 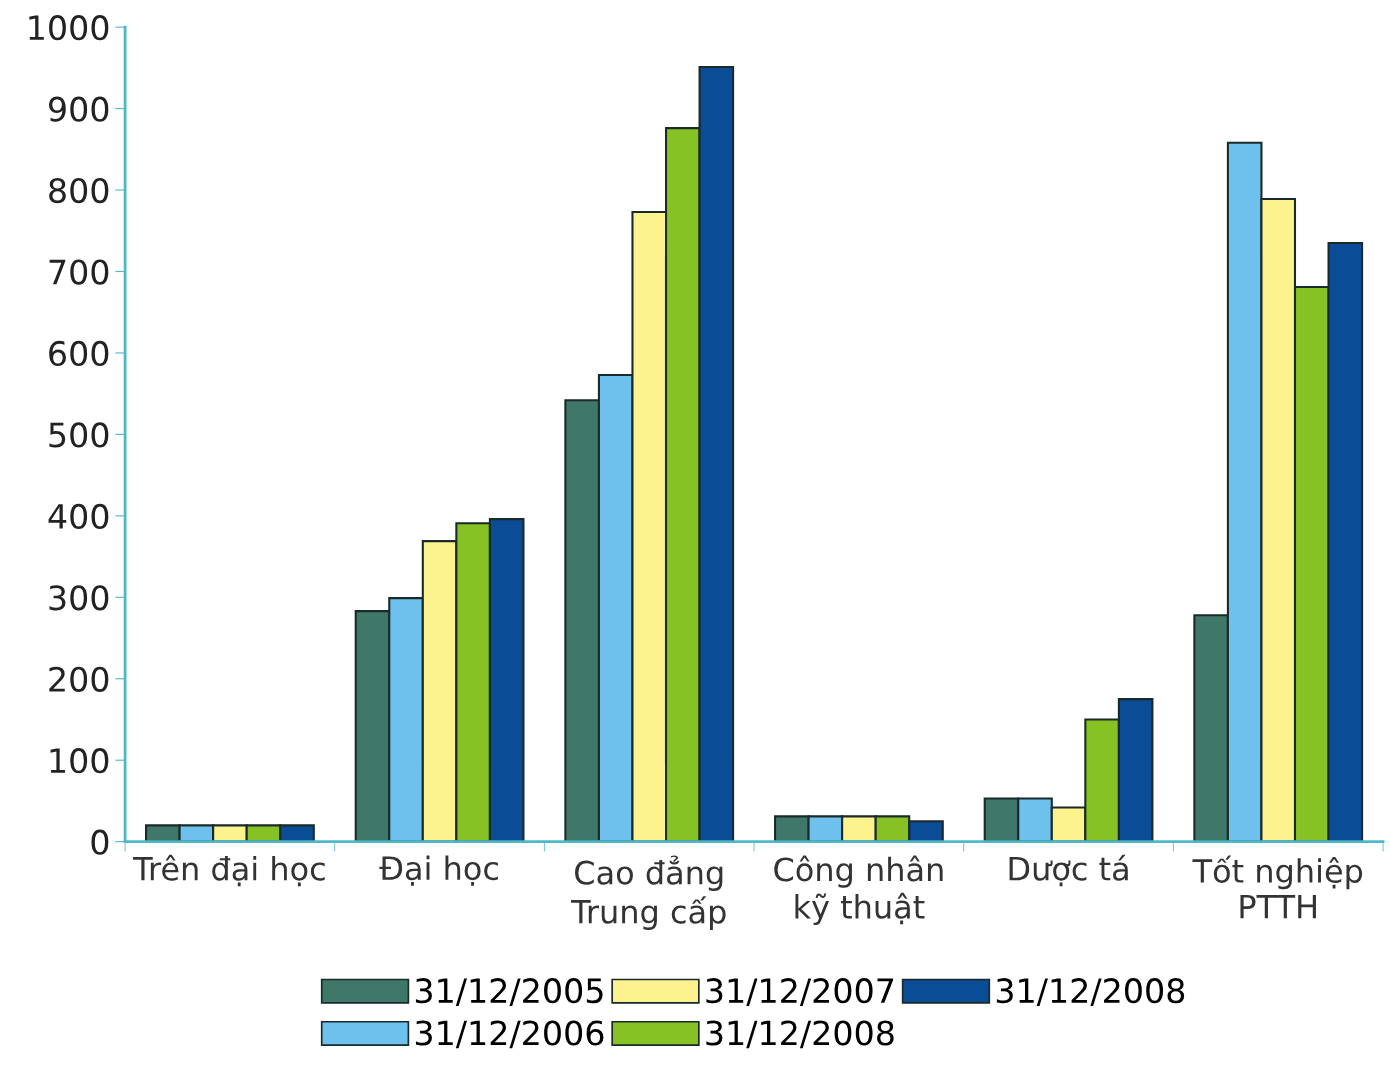 I want to click on y-tick-label: 300, so click(x=79, y=598).